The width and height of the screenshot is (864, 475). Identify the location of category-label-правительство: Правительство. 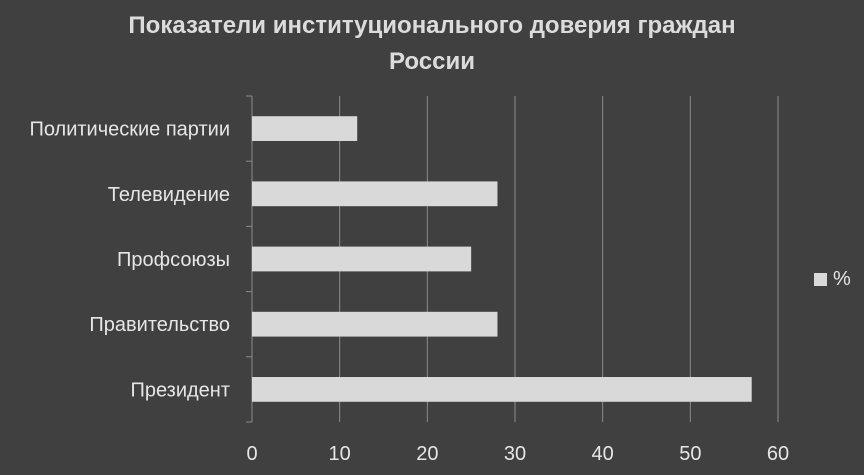
(159, 325).